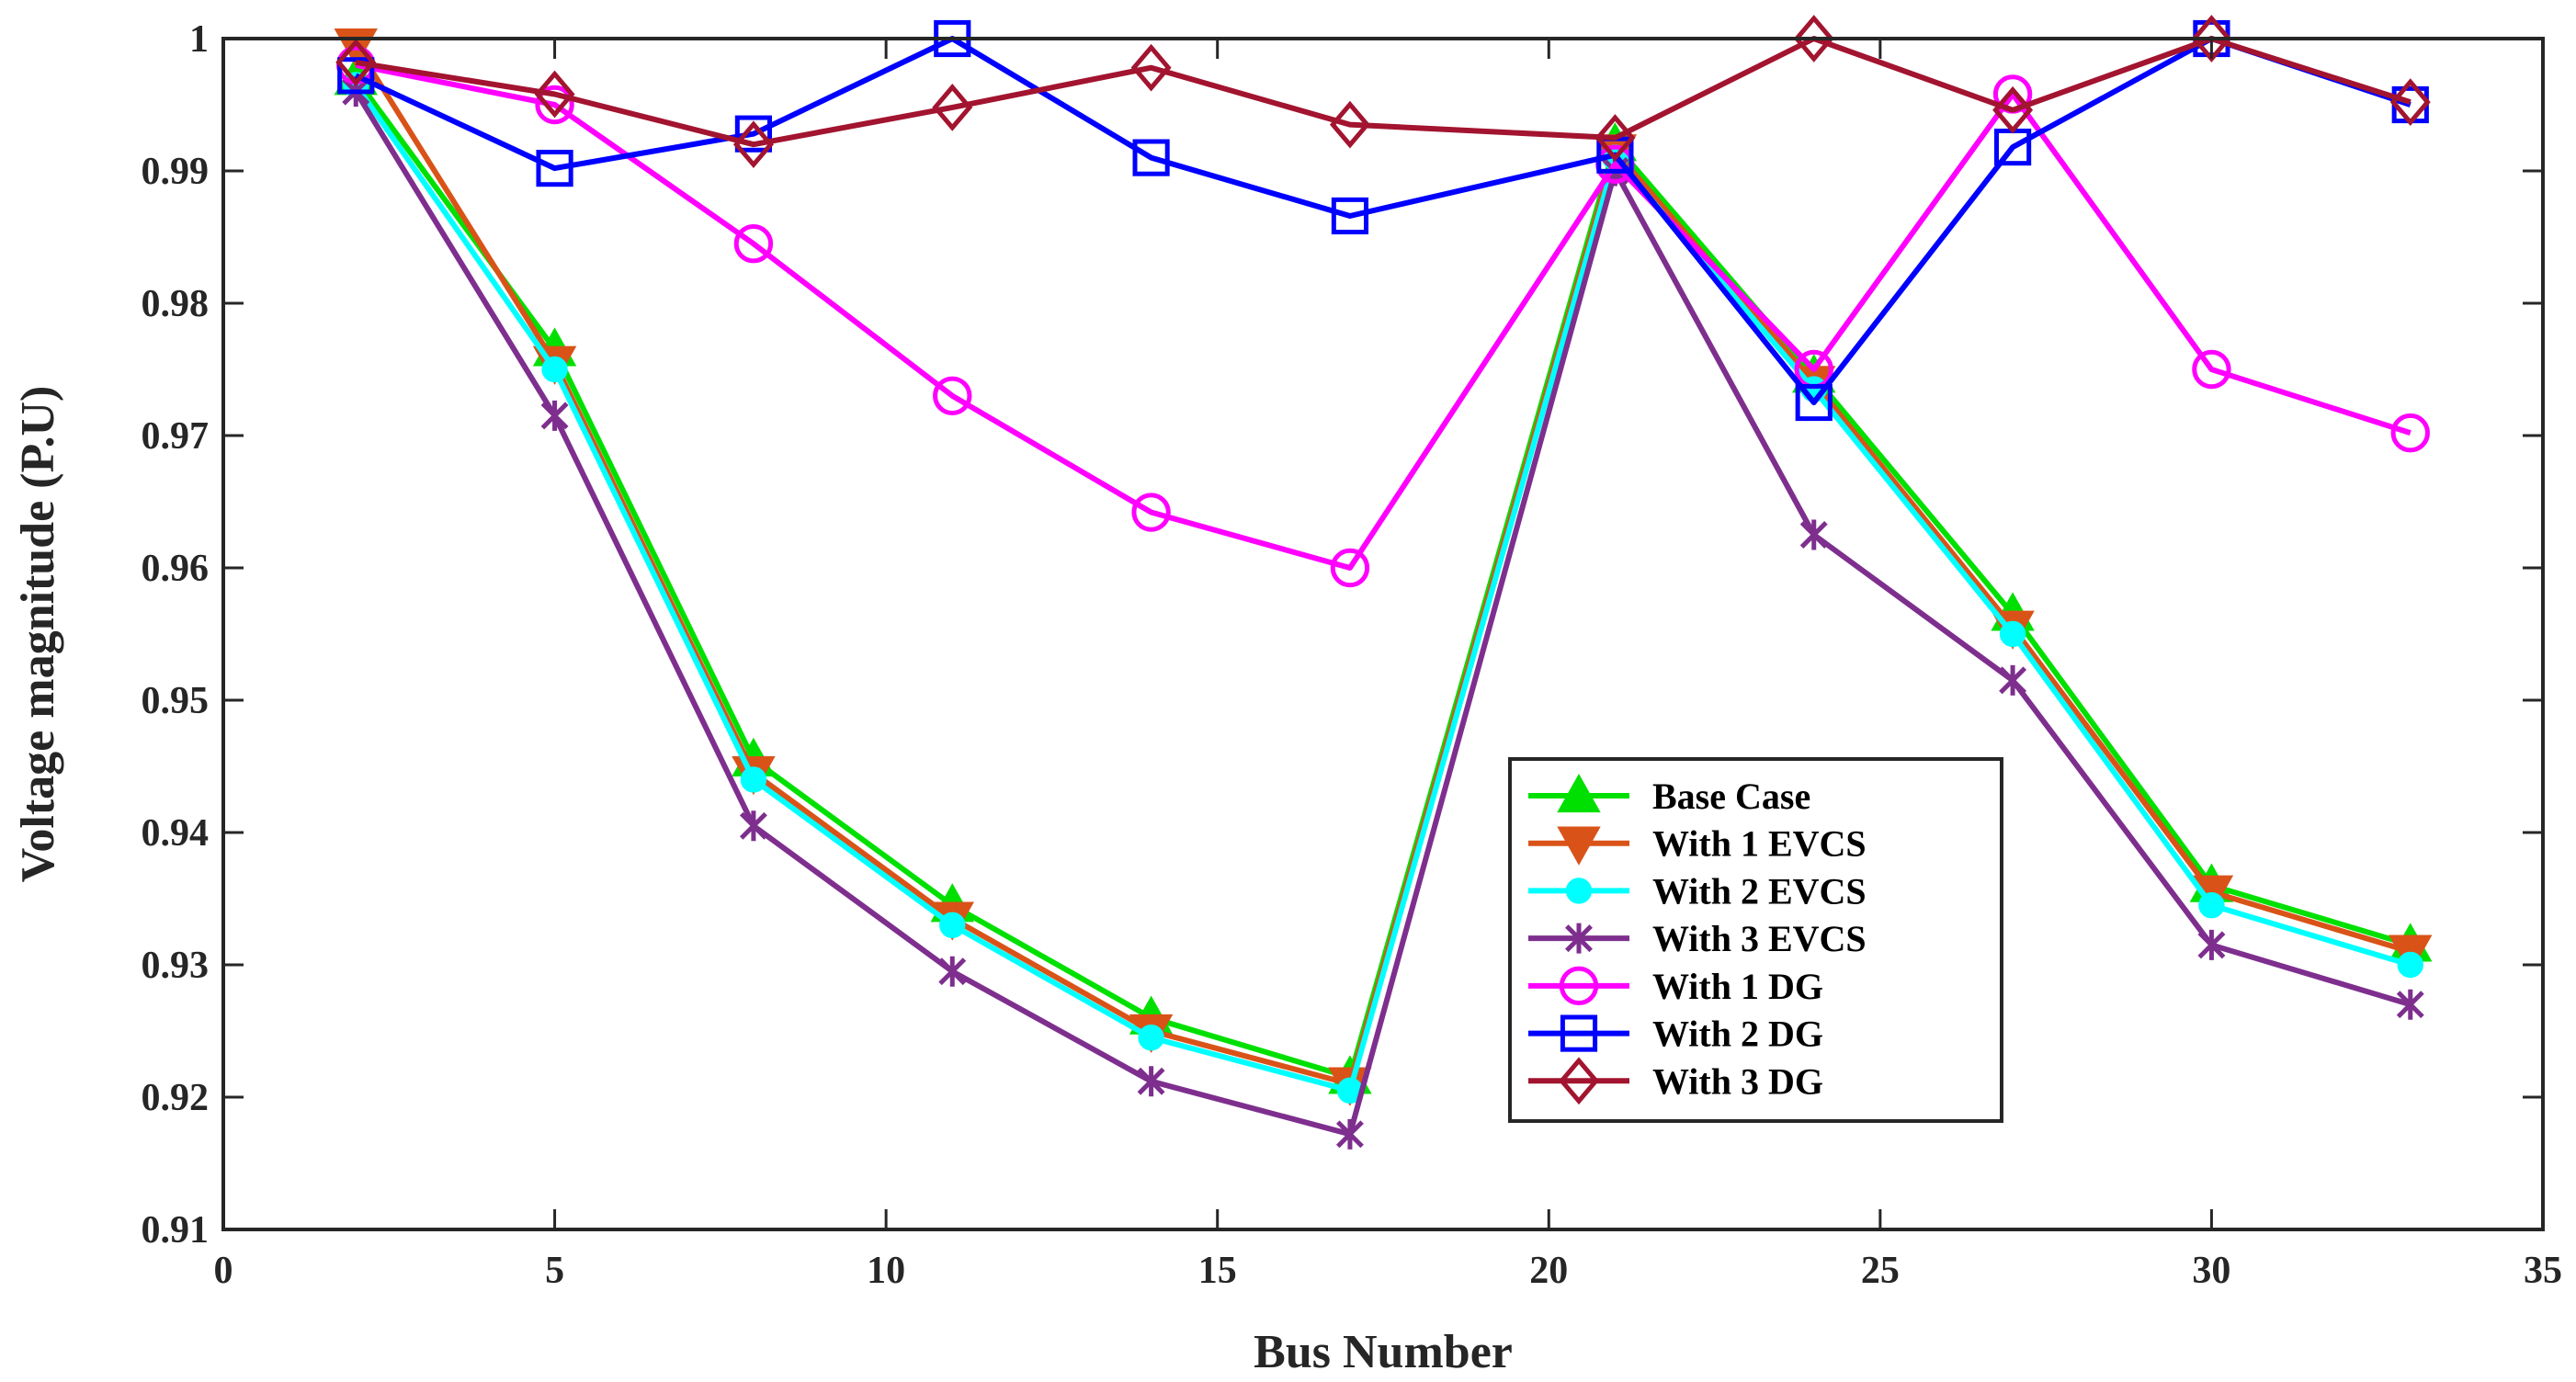 This screenshot has width=2576, height=1382. I want to click on legend-label: With 1 EVCS, so click(1759, 844).